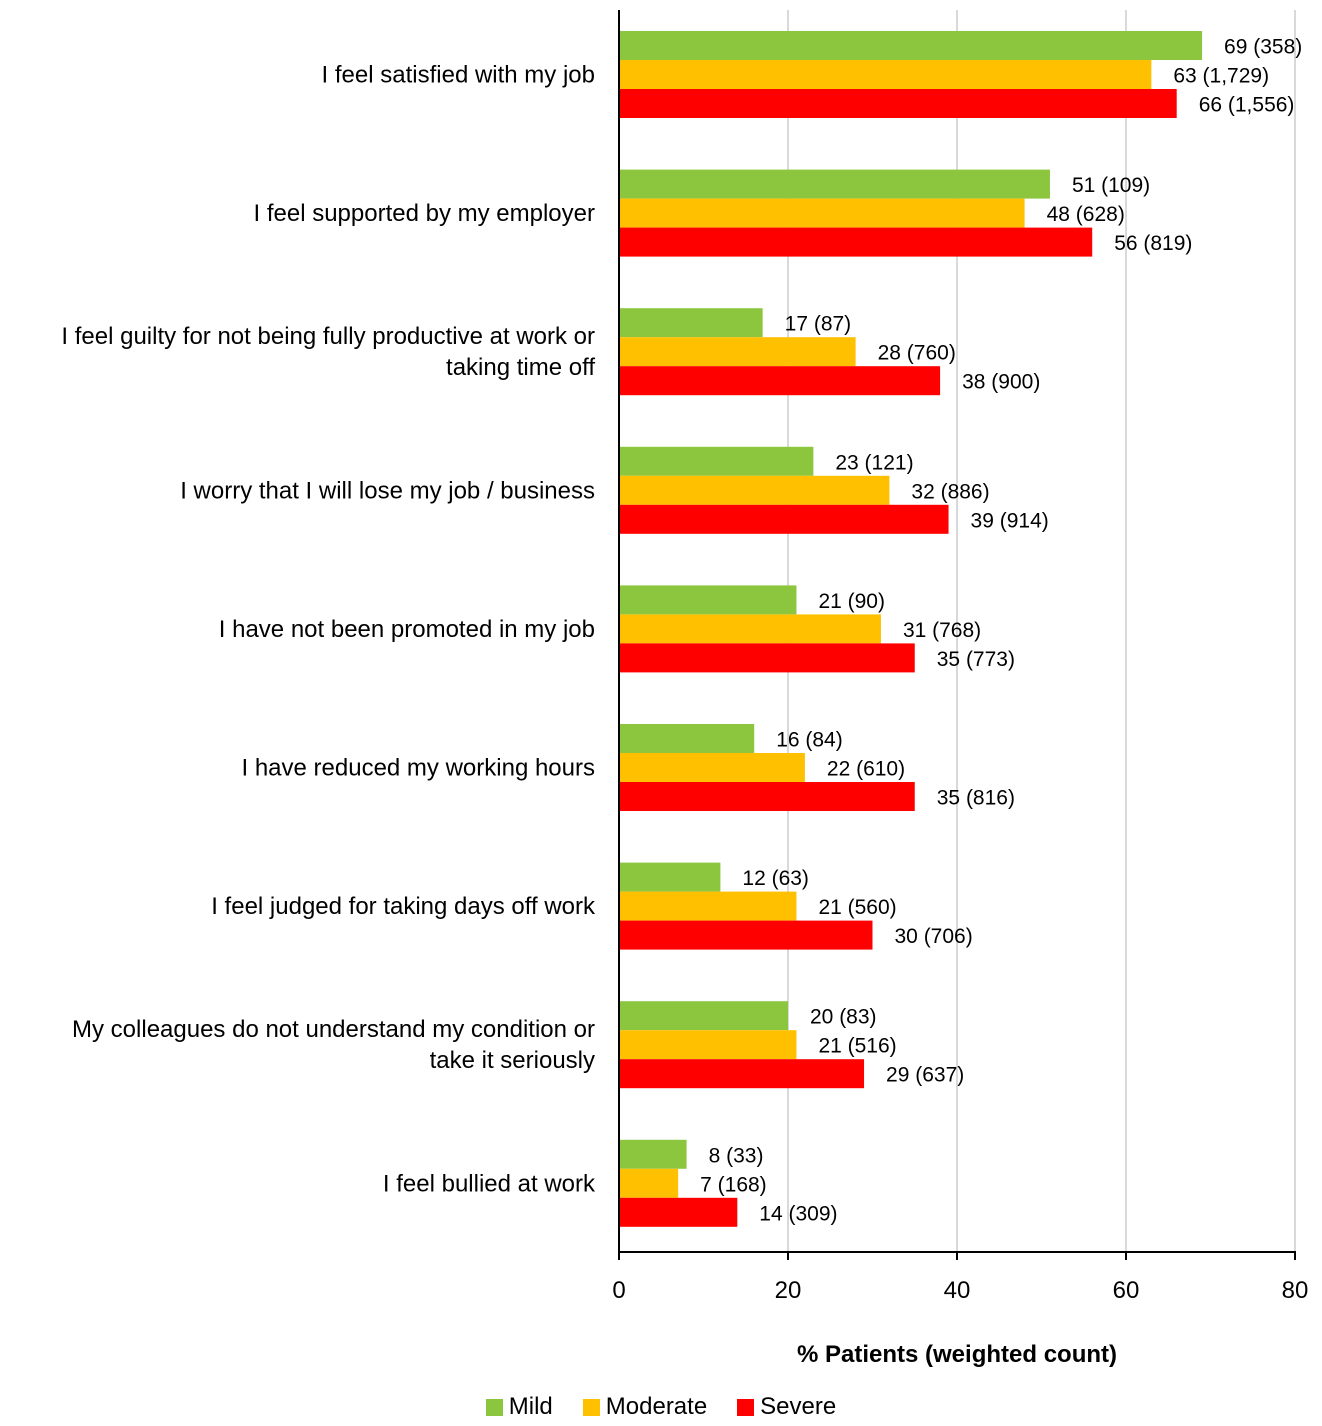 This screenshot has height=1426, width=1322. What do you see at coordinates (798, 1406) in the screenshot?
I see `legend-label: Severe` at bounding box center [798, 1406].